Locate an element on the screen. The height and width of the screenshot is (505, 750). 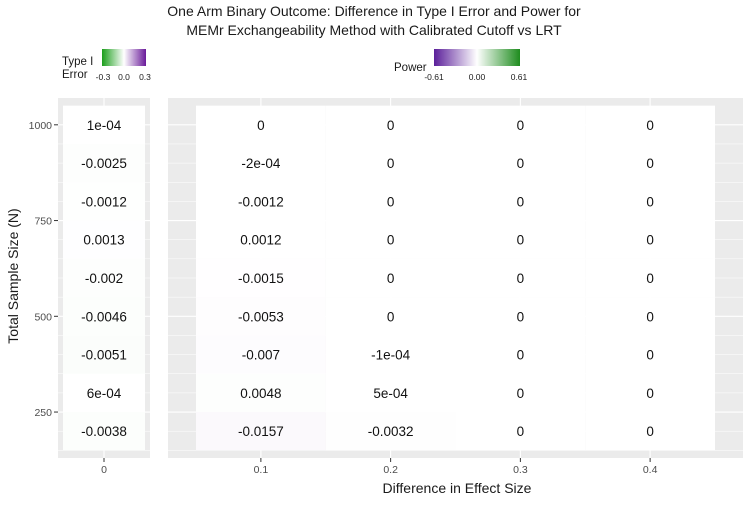
power-cell-label: -2e-04 is located at coordinates (261, 163).